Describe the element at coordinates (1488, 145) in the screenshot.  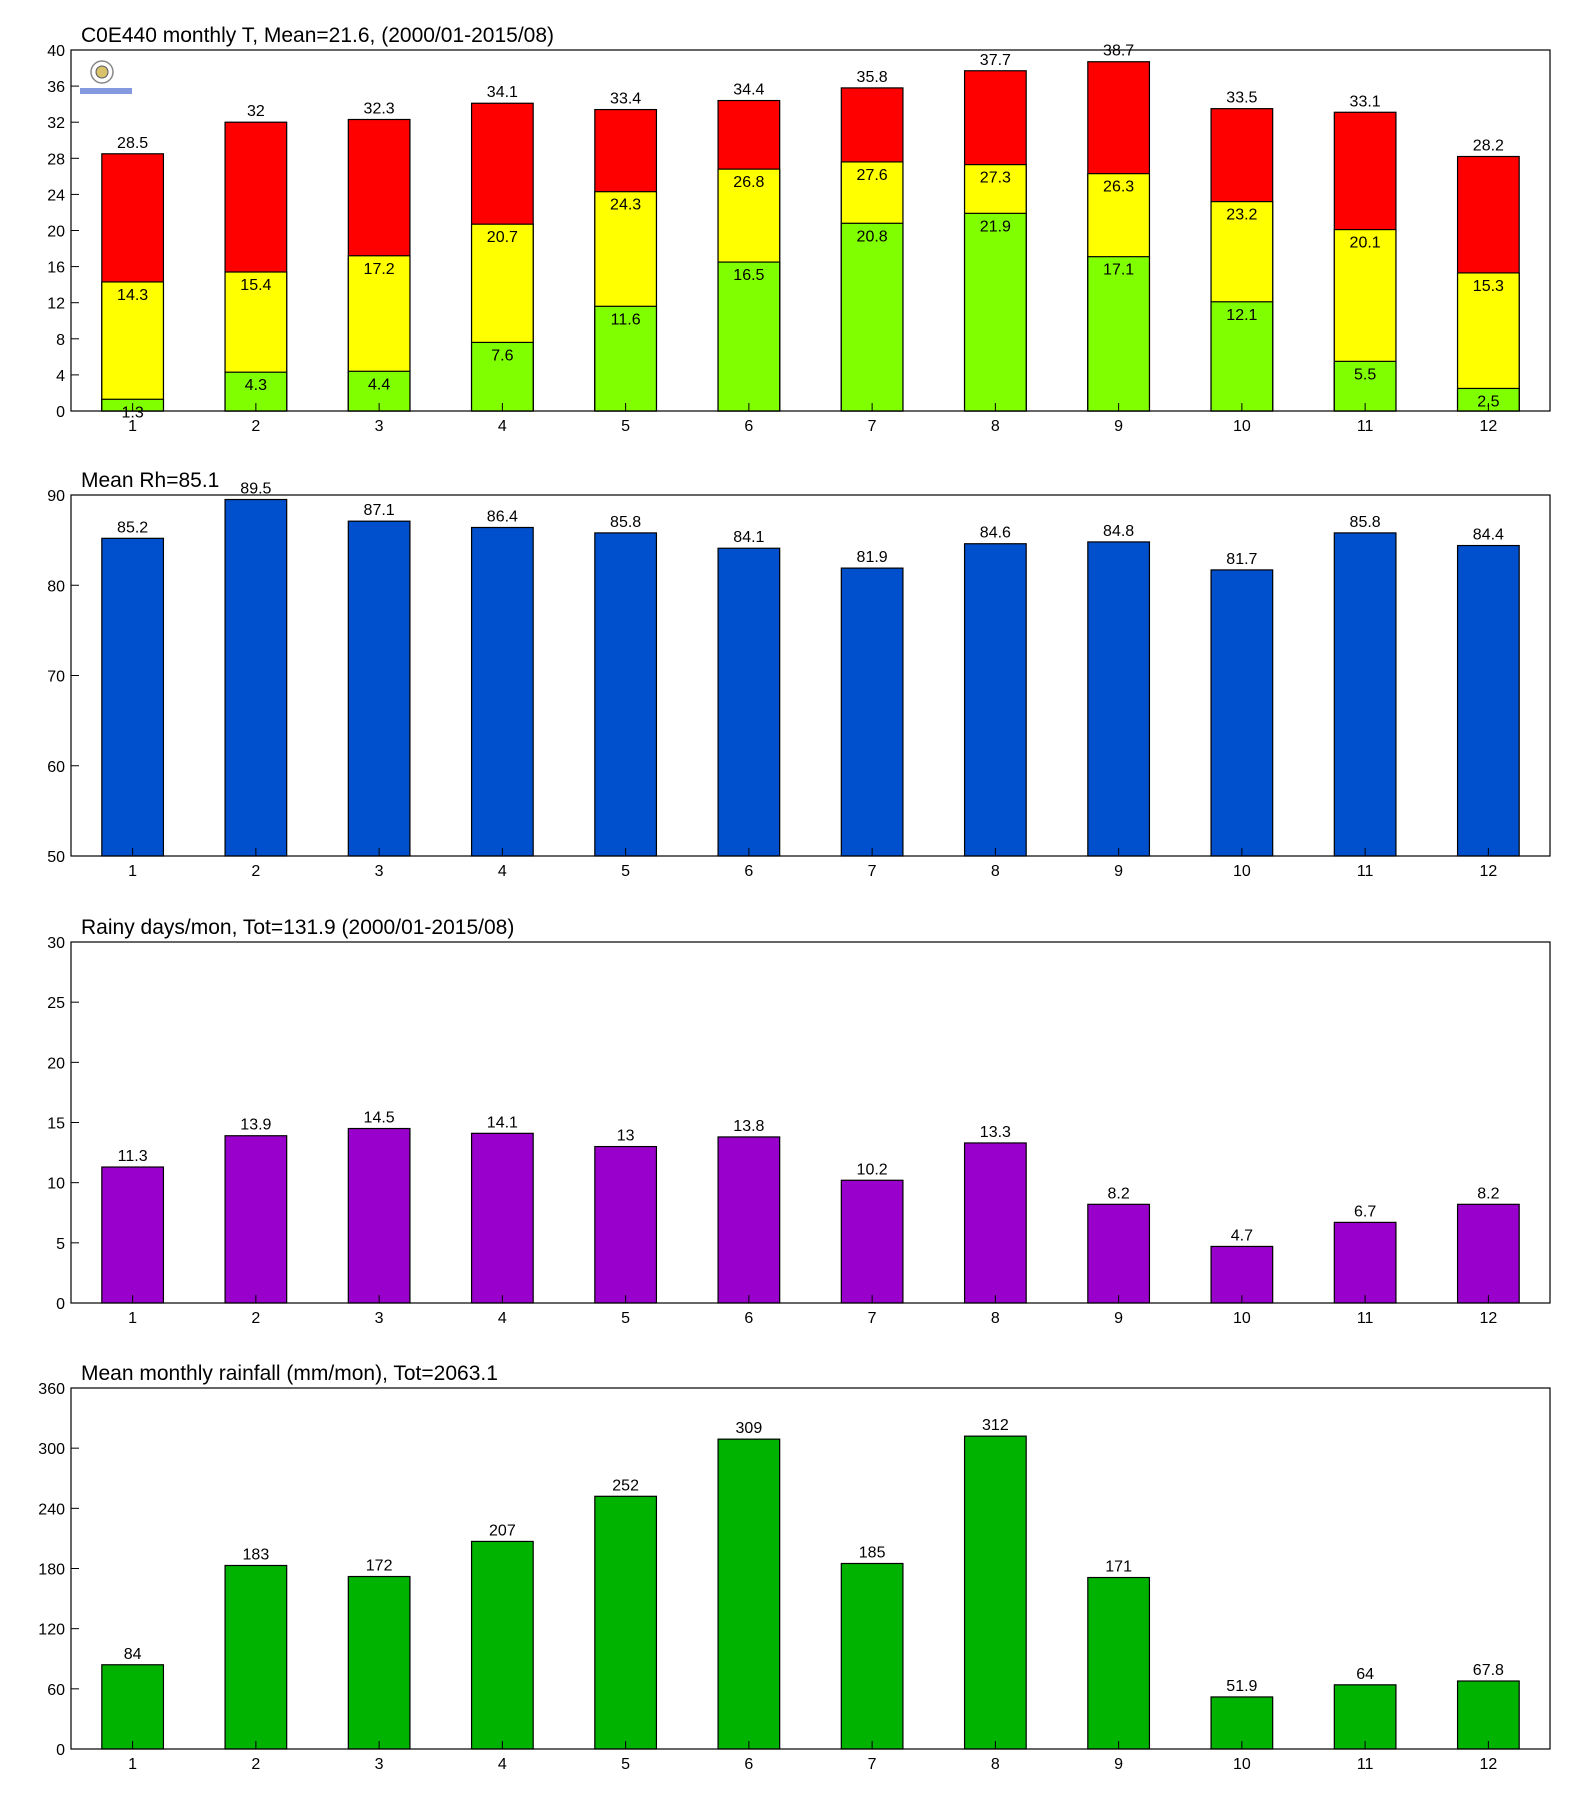
I see `value-label: 28.2` at that location.